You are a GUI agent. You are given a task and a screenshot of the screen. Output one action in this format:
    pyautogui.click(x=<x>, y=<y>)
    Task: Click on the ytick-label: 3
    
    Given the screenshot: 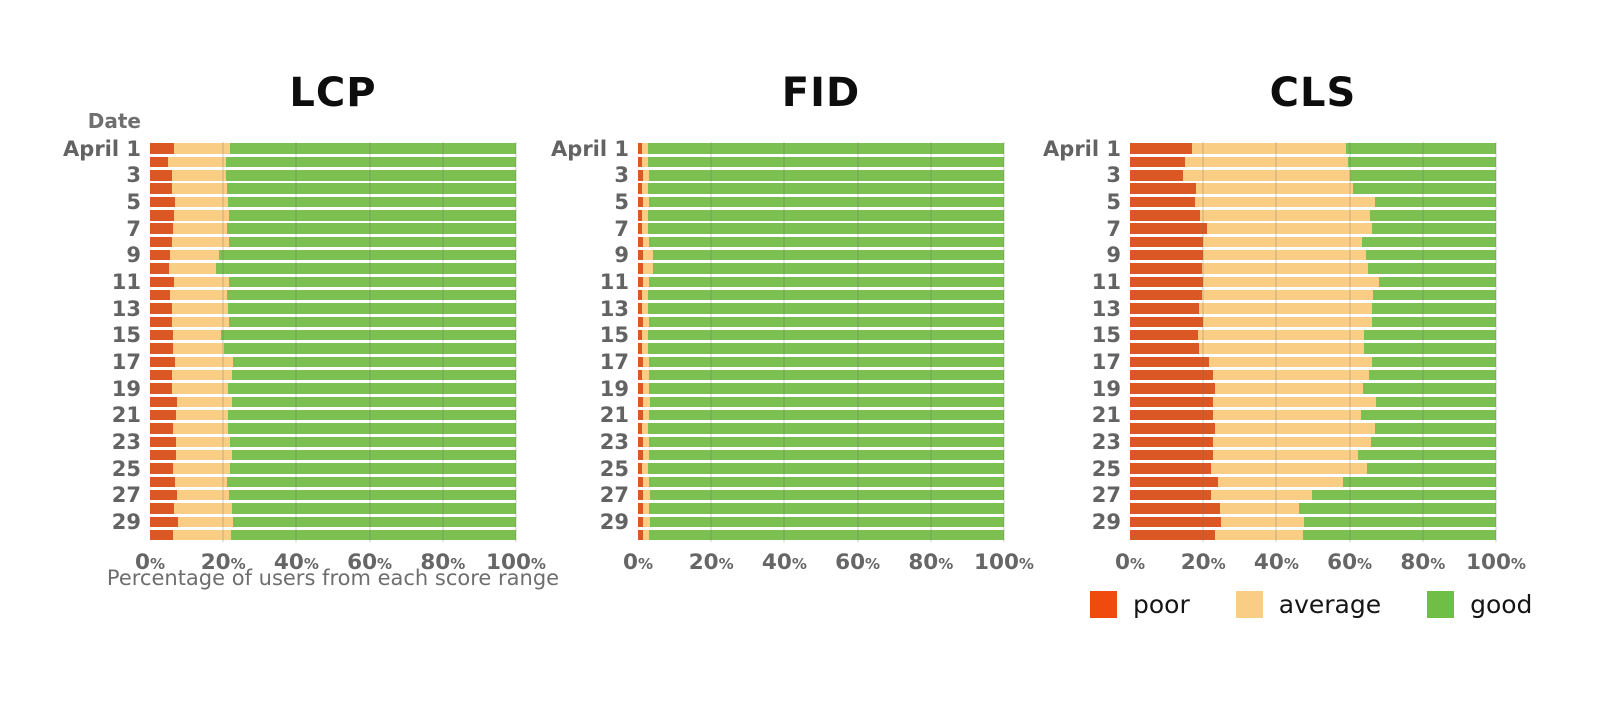 What is the action you would take?
    pyautogui.click(x=133, y=175)
    